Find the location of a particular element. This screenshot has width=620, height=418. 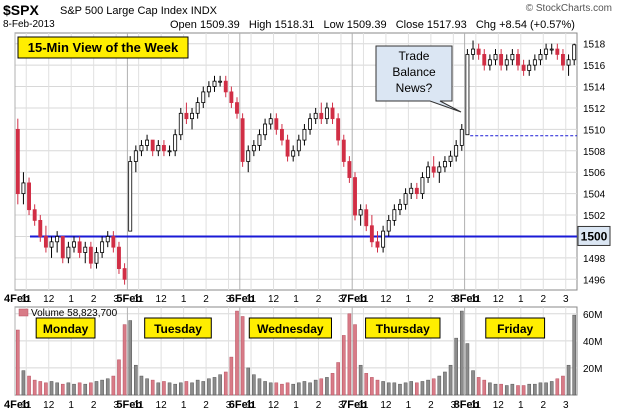

price-tick-label: 1504 is located at coordinates (594, 195).